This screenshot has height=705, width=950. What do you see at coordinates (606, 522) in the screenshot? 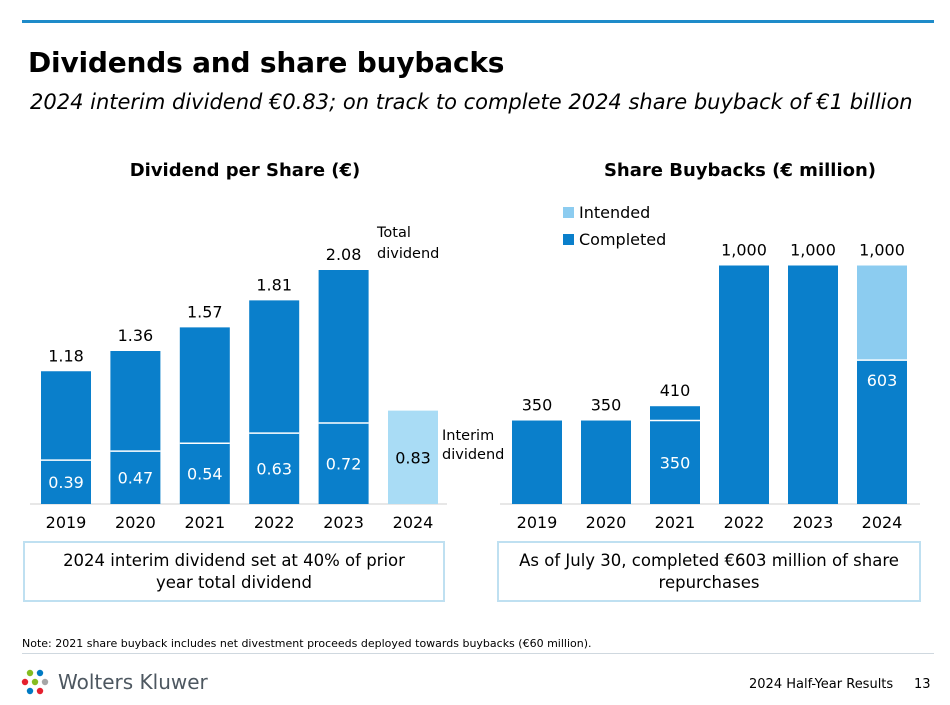
I see `buyback-x-tick-2020: 2020` at bounding box center [606, 522].